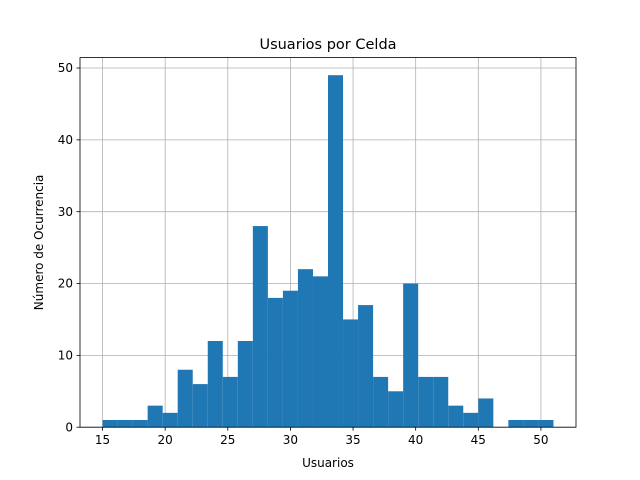  Describe the element at coordinates (290, 440) in the screenshot. I see `x-tick-label: 30` at that location.